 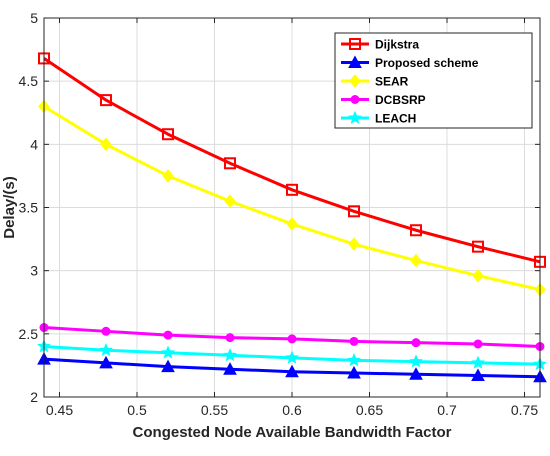 I want to click on legend-entry: SEAR, so click(x=375, y=81).